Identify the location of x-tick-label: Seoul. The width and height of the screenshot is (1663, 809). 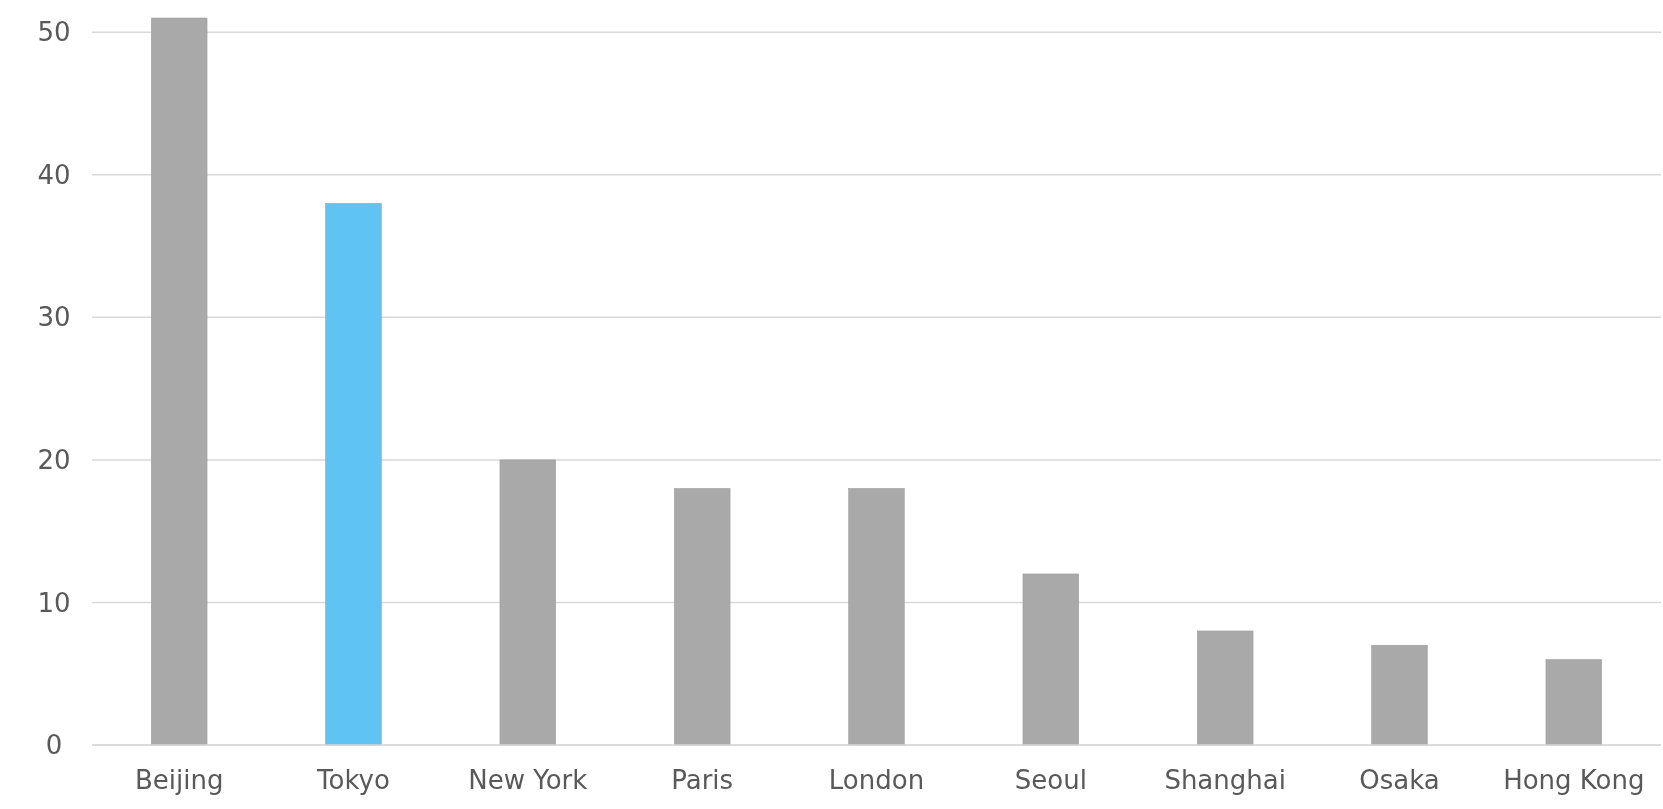
(1050, 780).